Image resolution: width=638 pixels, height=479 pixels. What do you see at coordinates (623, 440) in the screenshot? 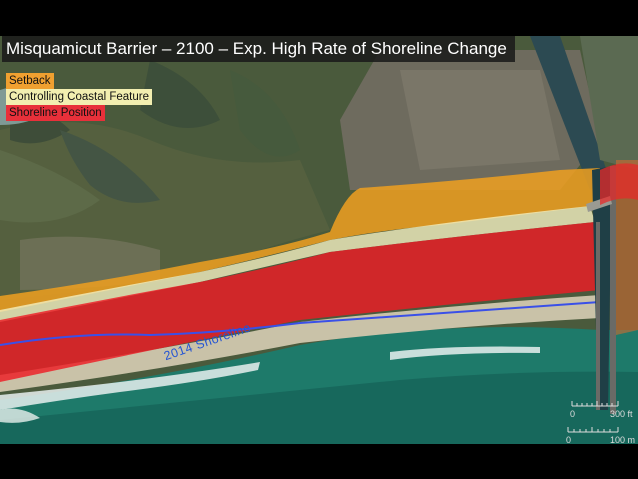
I see `scale-meters-max: 100 m` at bounding box center [623, 440].